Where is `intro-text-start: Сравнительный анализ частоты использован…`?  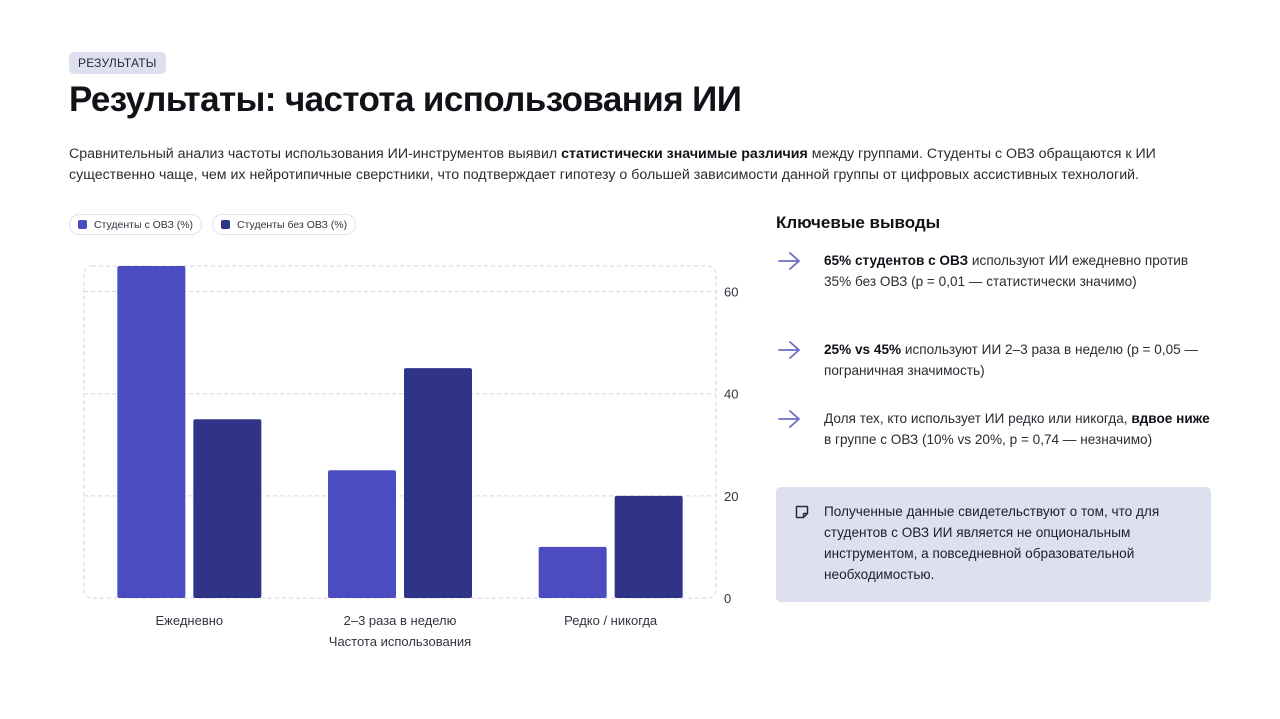 intro-text-start: Сравнительный анализ частоты использован… is located at coordinates (315, 154).